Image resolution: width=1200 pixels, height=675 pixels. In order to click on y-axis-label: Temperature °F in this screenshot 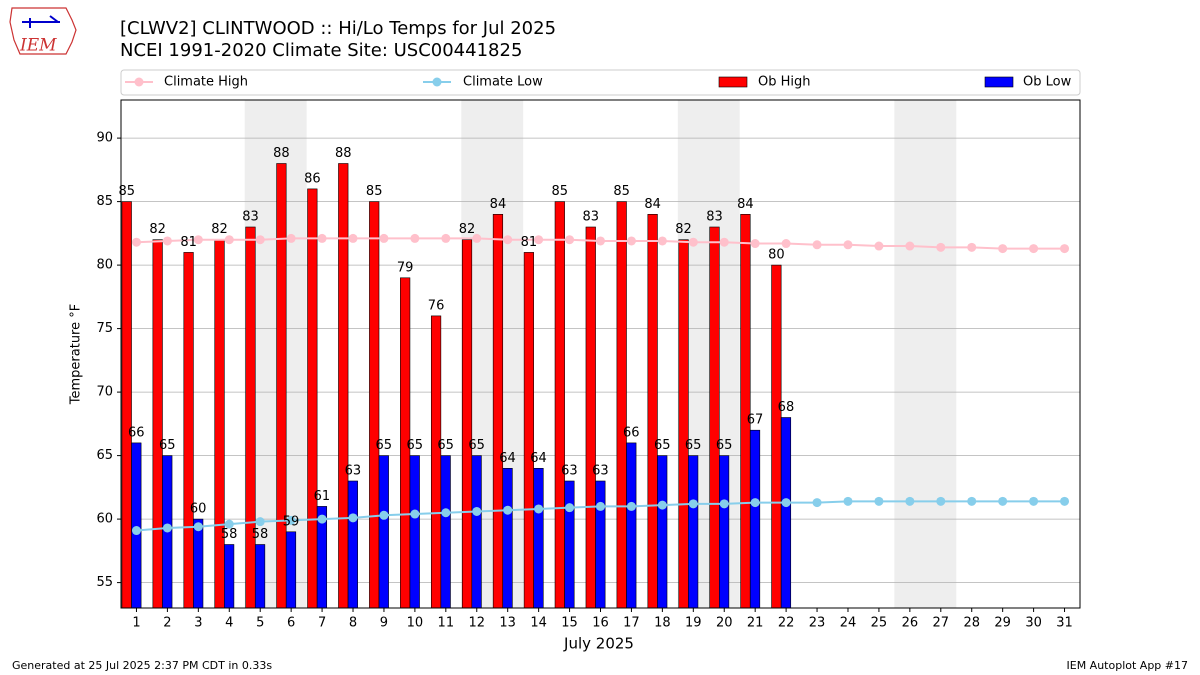, I will do `click(76, 354)`.